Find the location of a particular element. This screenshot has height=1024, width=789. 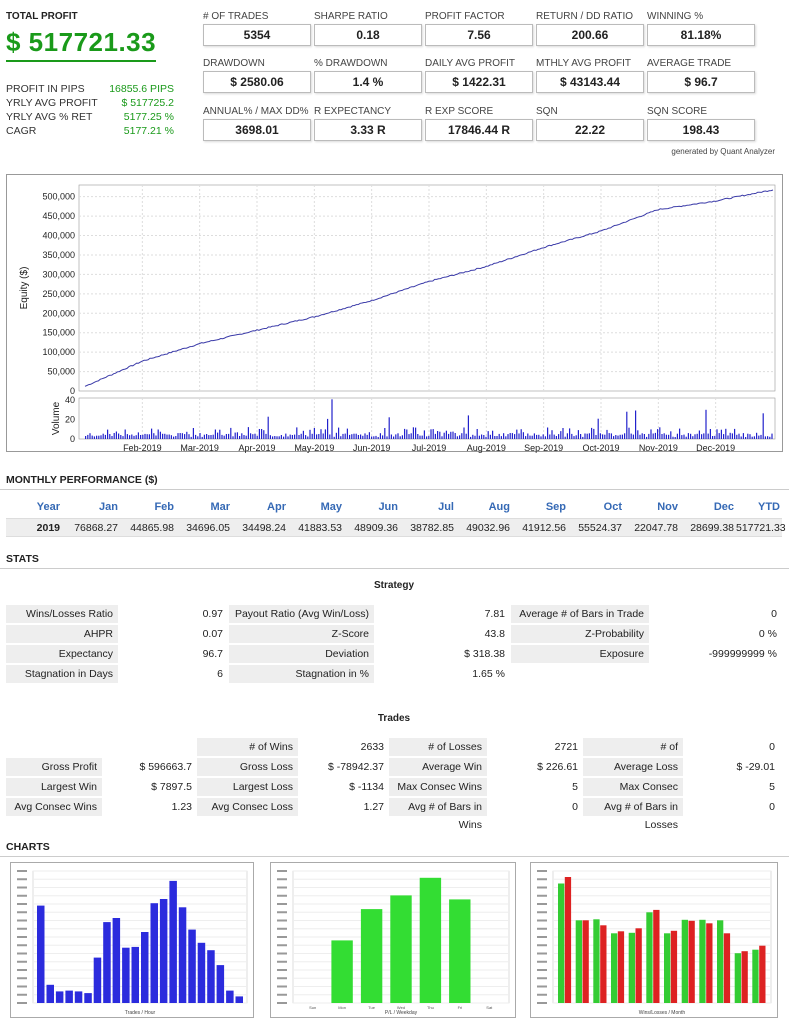

y-tick-label: 500,000 is located at coordinates (58, 197).